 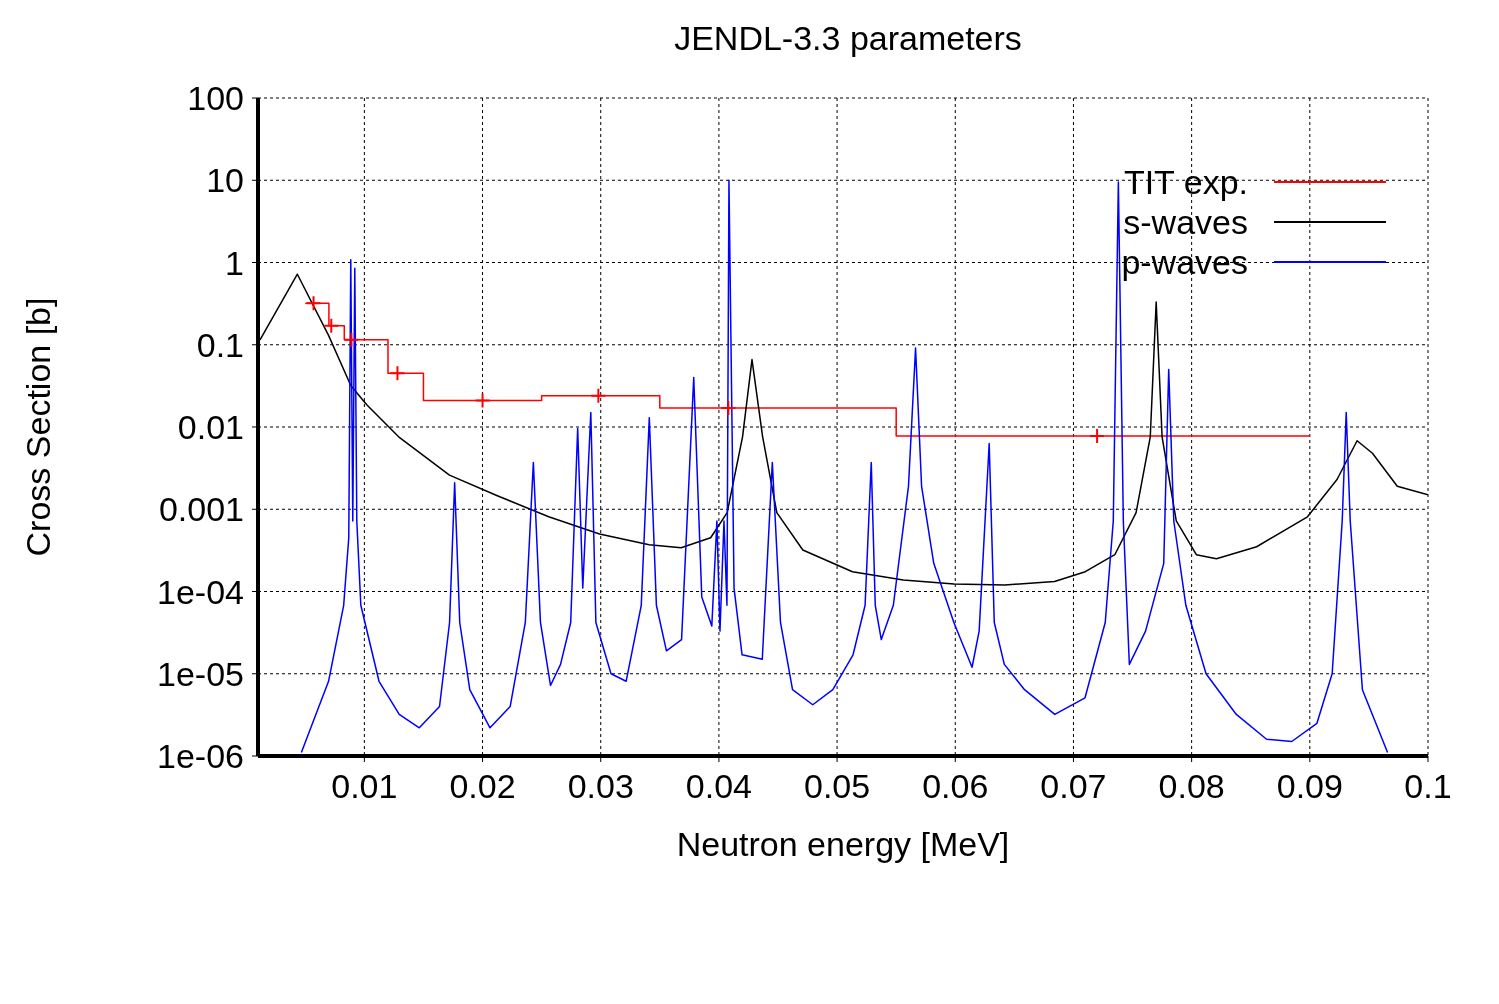 I want to click on x-tick-label: 0.06, so click(x=955, y=786).